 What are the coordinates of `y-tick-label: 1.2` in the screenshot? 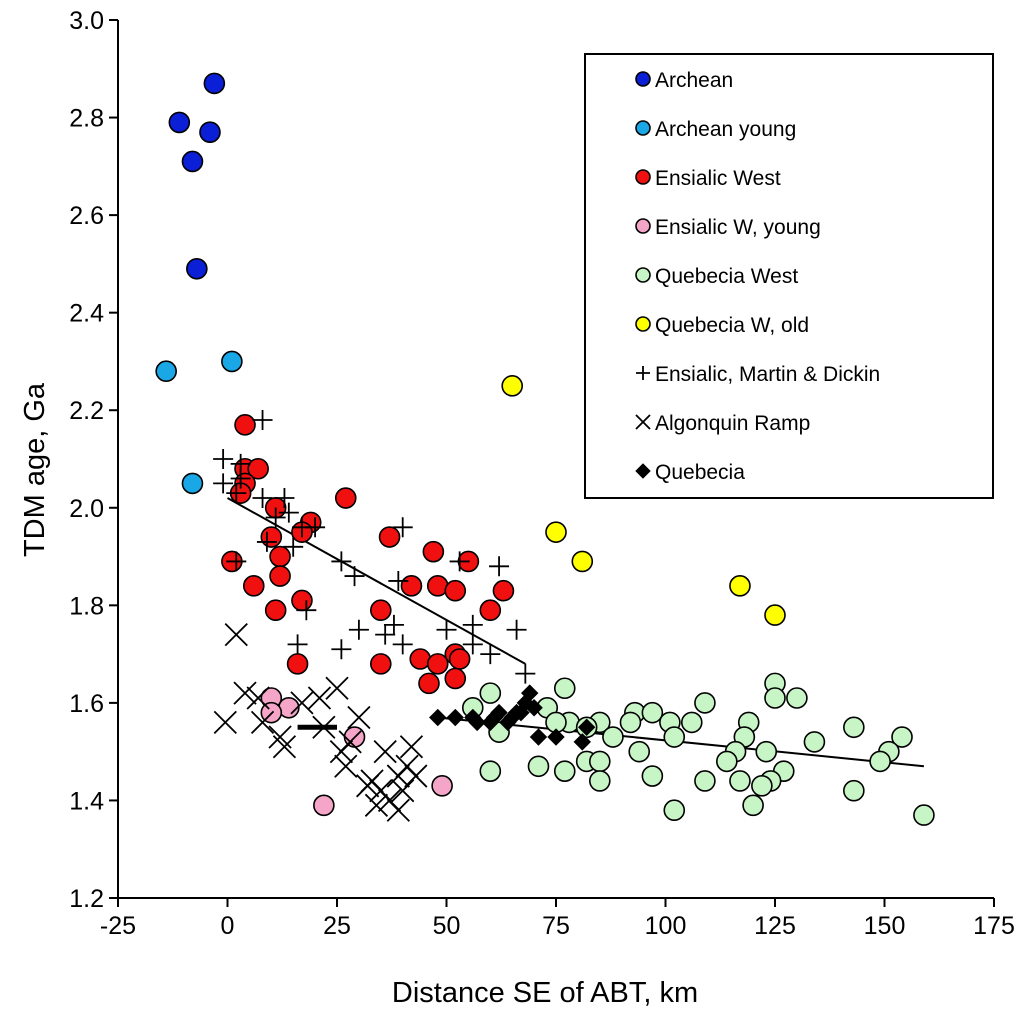 It's located at (86, 899).